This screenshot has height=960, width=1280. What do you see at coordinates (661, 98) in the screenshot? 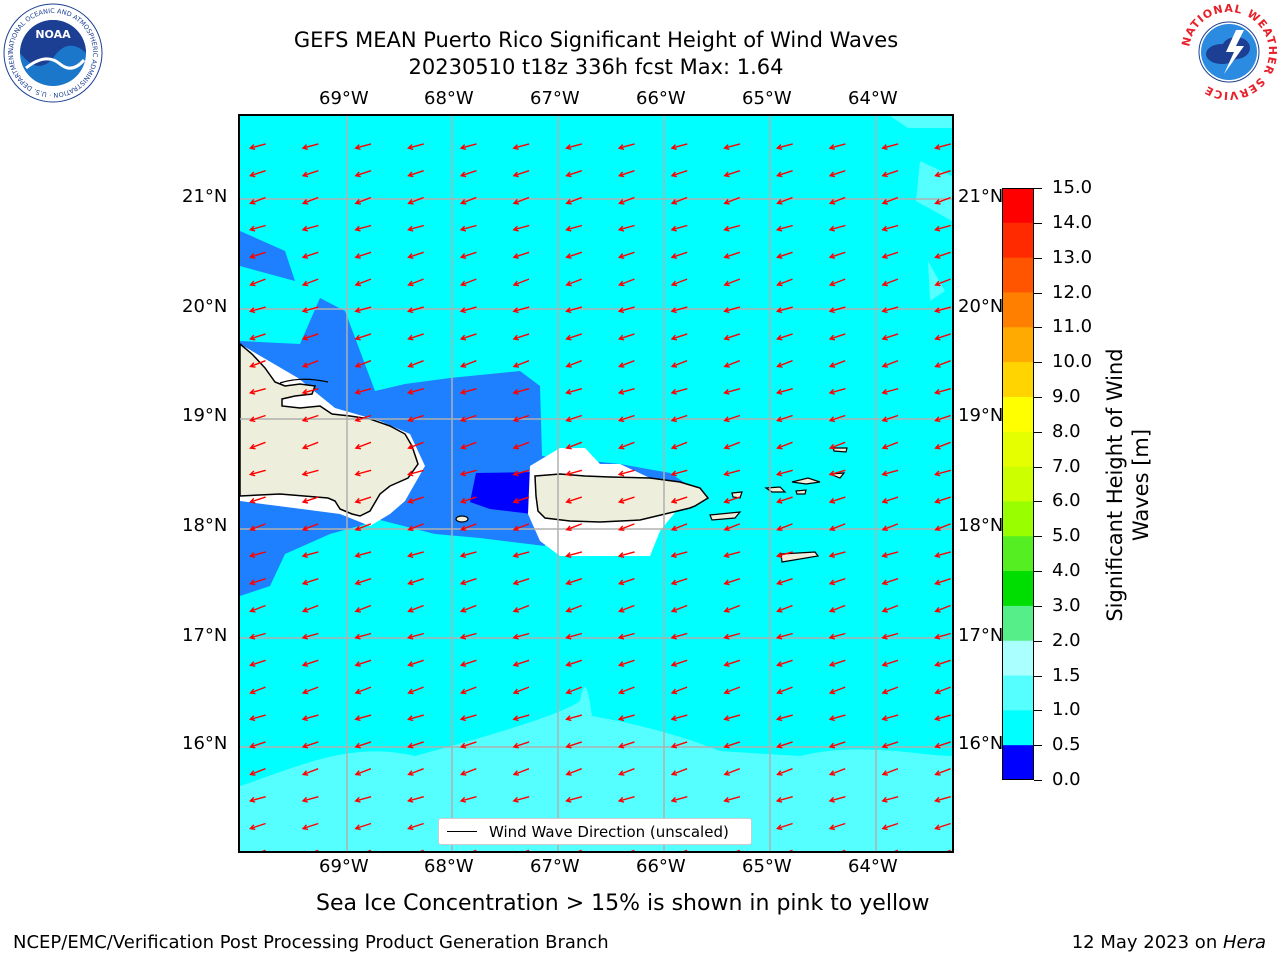
I see `lon-label-top-66w: 66°W` at bounding box center [661, 98].